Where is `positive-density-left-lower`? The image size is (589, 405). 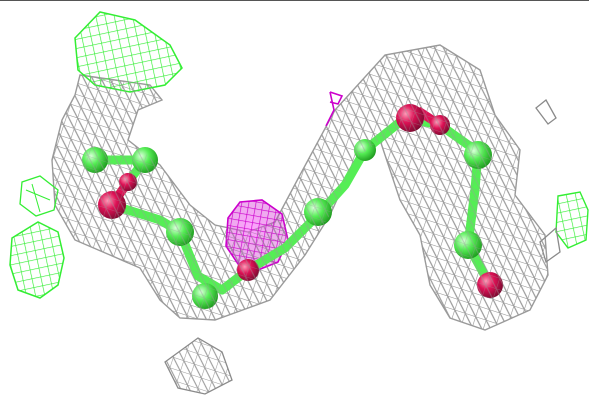
positive-density-left-lower is located at coordinates (37, 260).